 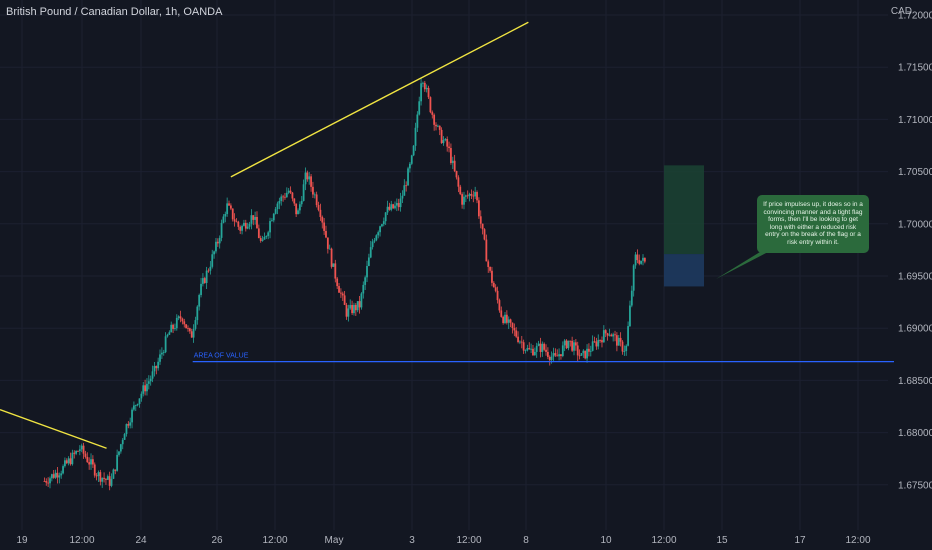 I want to click on y-tick-label: 1.72000, so click(x=915, y=16).